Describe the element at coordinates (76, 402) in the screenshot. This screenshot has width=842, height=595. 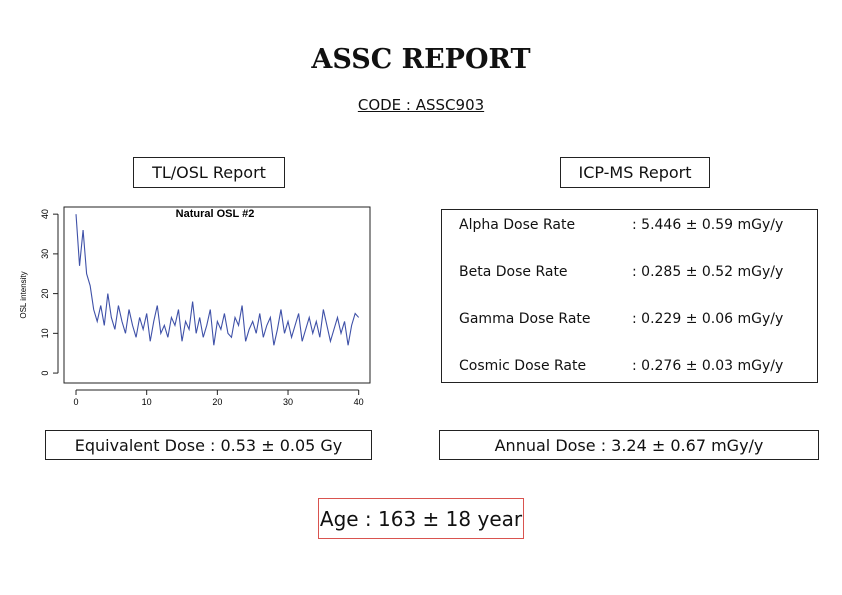
I see `x-tick-label: 0` at that location.